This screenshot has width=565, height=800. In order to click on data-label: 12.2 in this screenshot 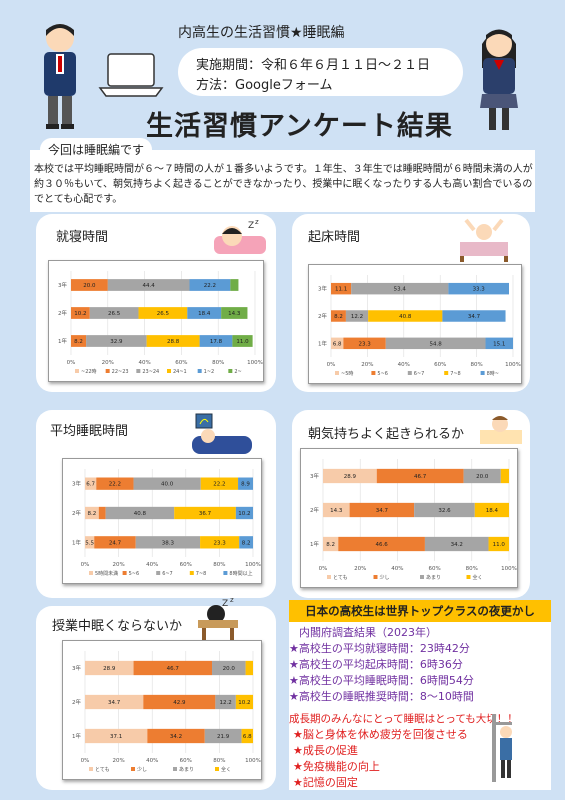, I will do `click(225, 703)`.